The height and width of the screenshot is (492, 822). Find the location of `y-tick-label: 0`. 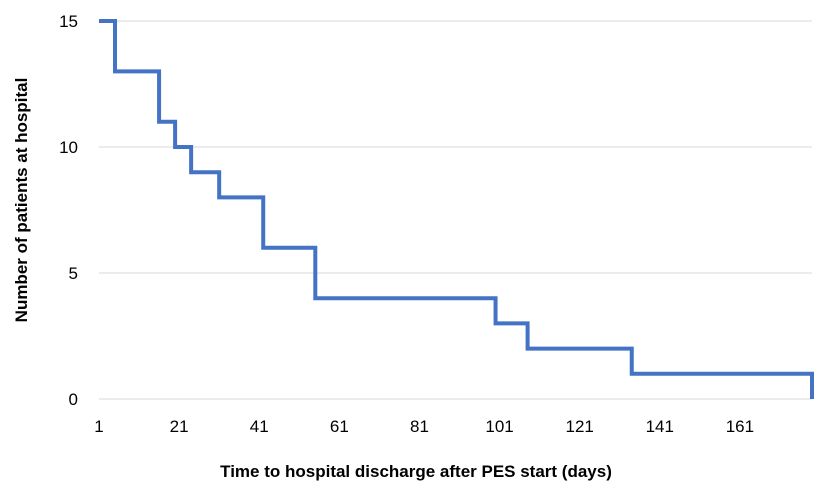

y-tick-label: 0 is located at coordinates (73, 399).